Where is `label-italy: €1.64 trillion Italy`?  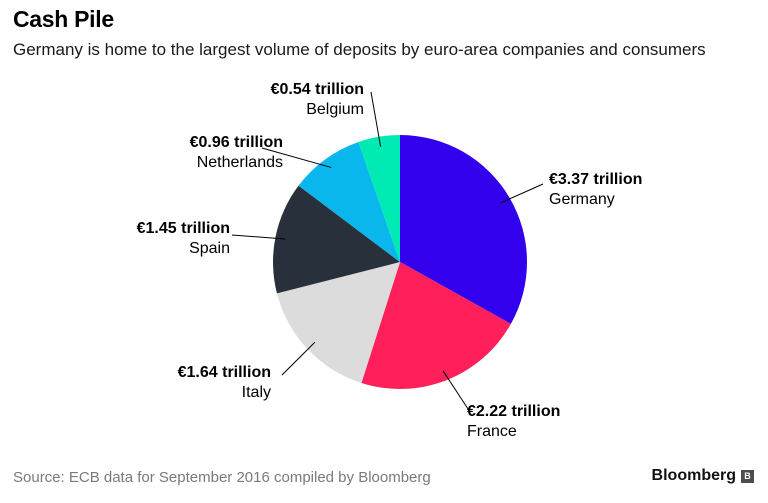
label-italy: €1.64 trillion Italy is located at coordinates (224, 383).